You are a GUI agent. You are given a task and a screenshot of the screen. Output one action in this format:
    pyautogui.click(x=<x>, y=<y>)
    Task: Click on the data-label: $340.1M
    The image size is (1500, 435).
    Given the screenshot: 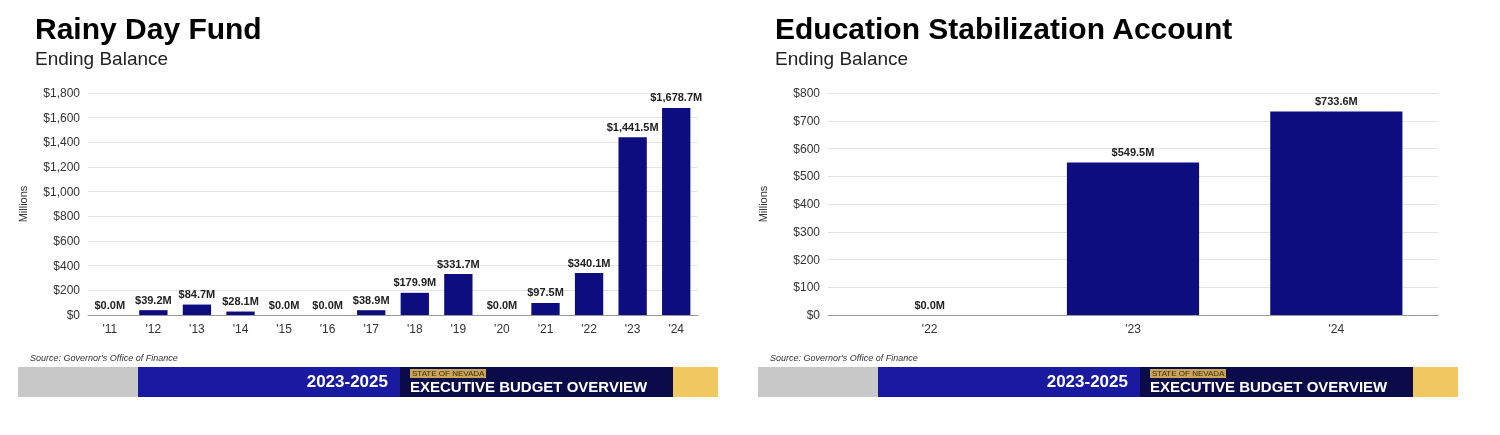 What is the action you would take?
    pyautogui.click(x=589, y=262)
    